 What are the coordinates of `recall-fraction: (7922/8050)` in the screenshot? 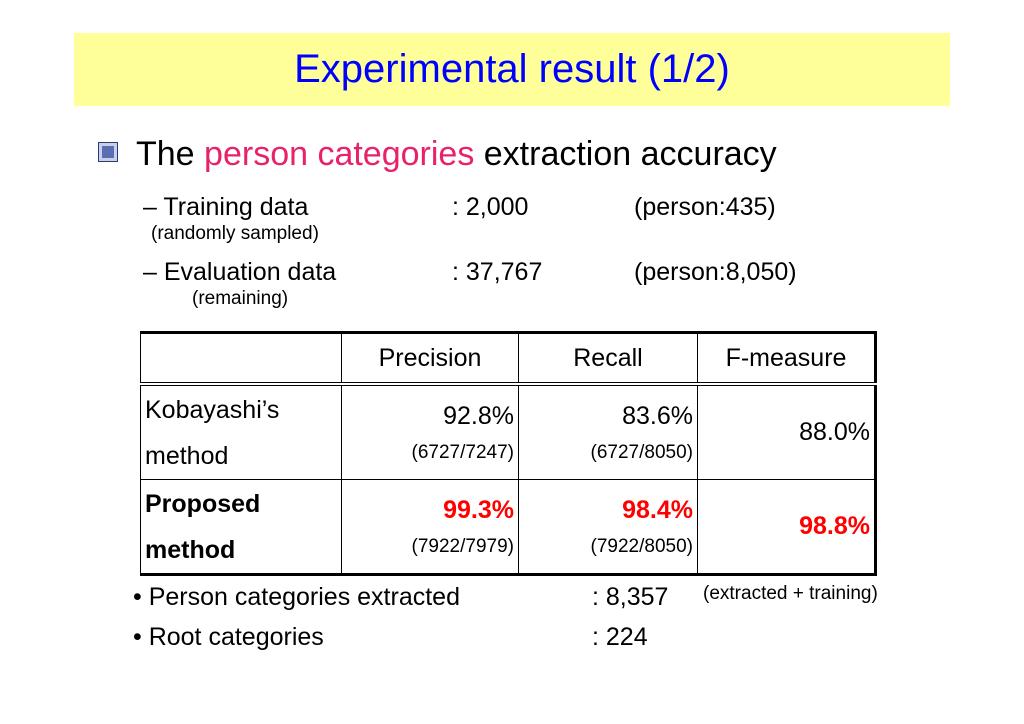 It's located at (641, 546).